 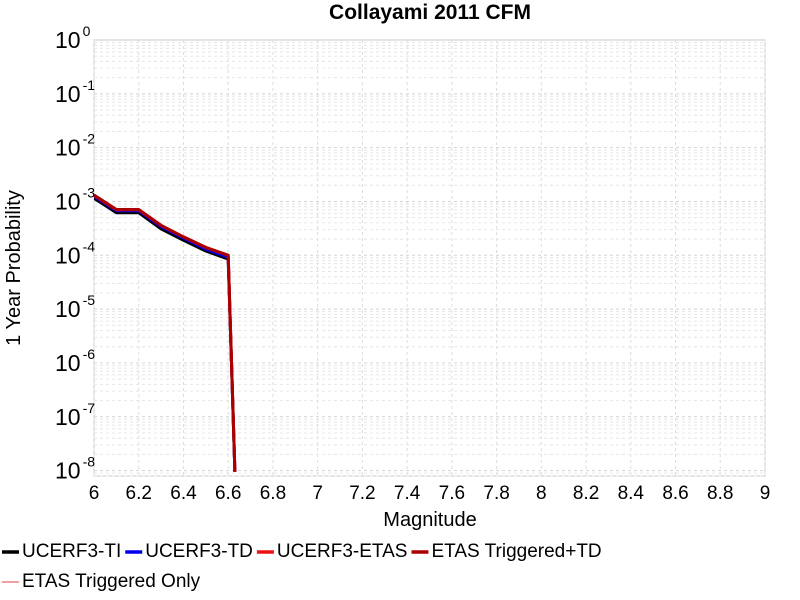 I want to click on y-tick-label: 10 -4, so click(x=75, y=253).